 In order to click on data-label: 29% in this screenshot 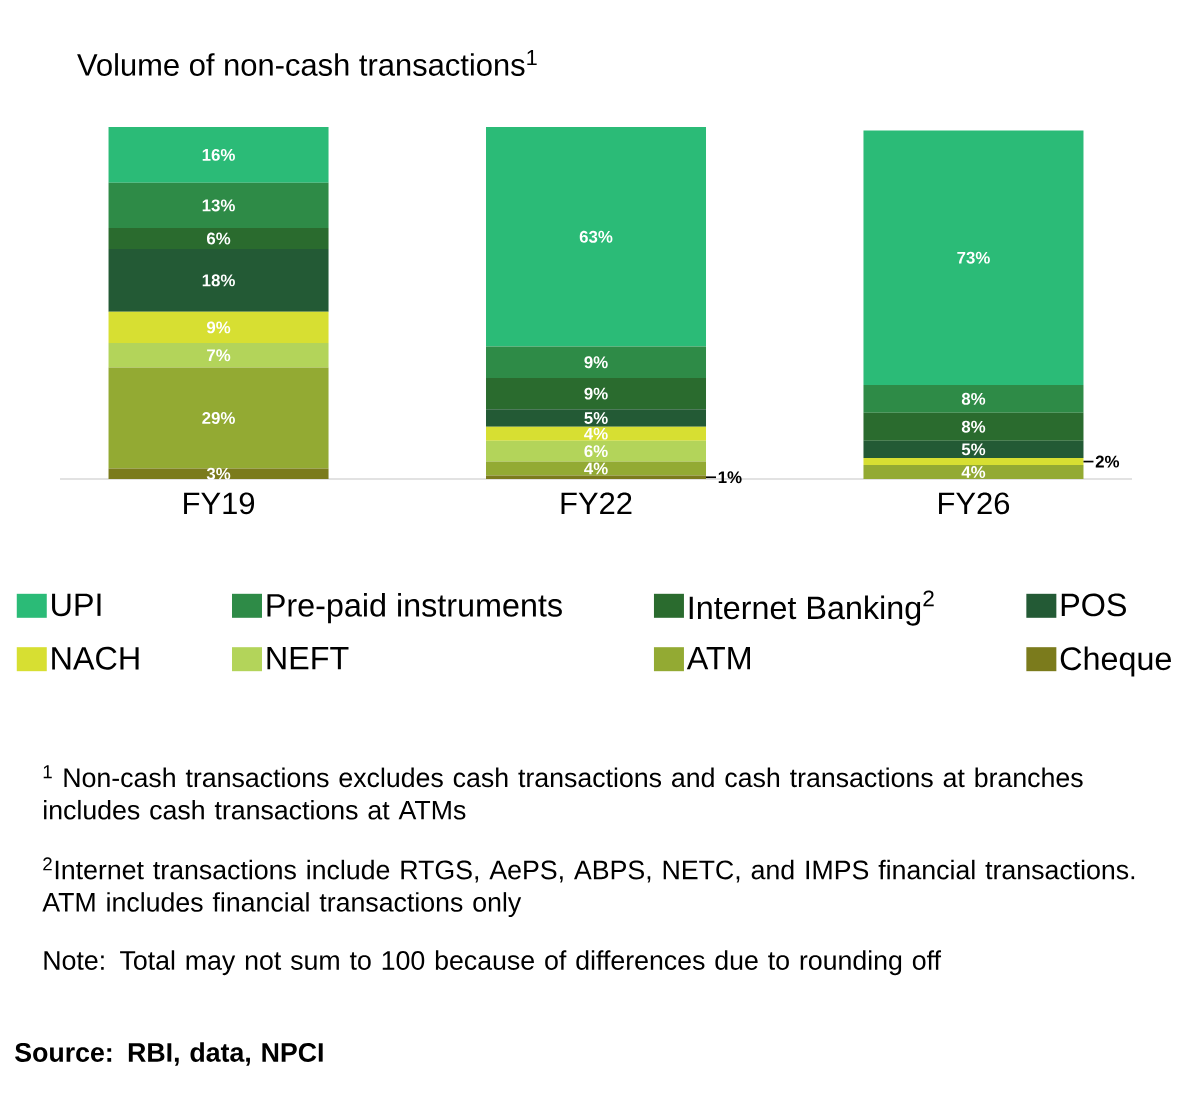, I will do `click(218, 418)`.